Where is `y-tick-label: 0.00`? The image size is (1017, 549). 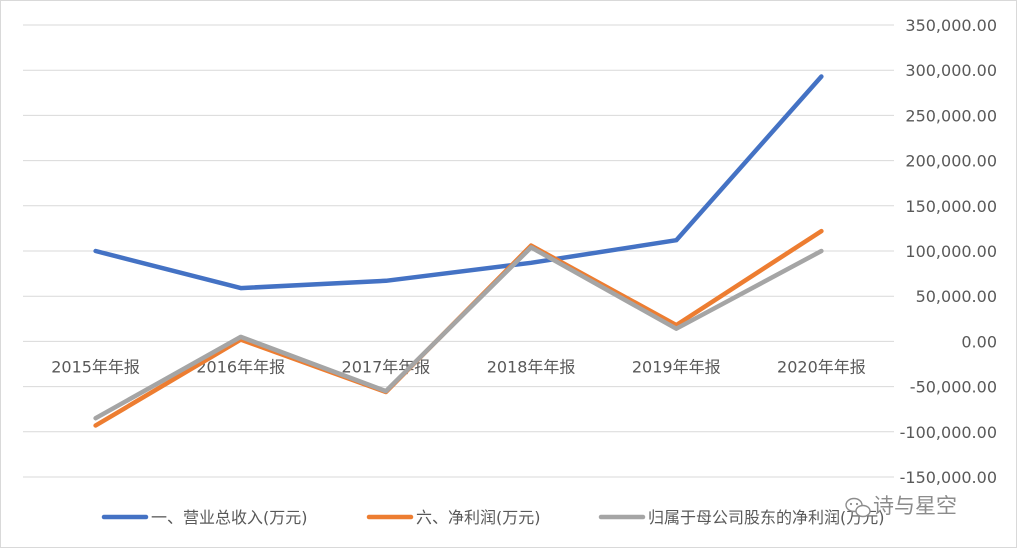 y-tick-label: 0.00 is located at coordinates (979, 341).